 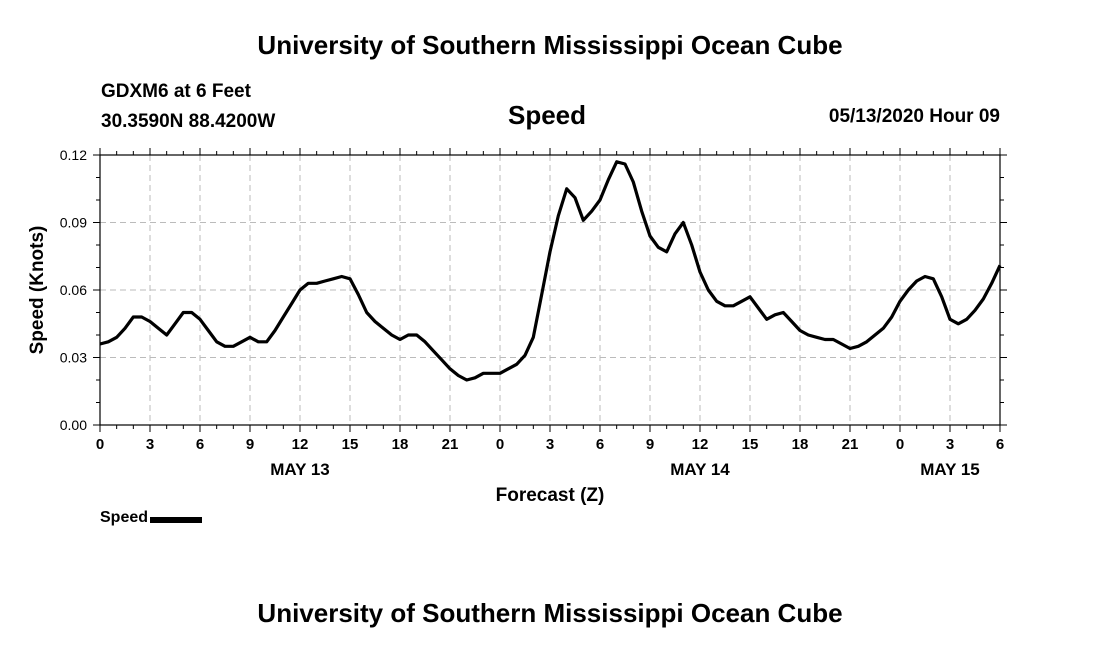 What do you see at coordinates (950, 469) in the screenshot?
I see `date-label: MAY 15` at bounding box center [950, 469].